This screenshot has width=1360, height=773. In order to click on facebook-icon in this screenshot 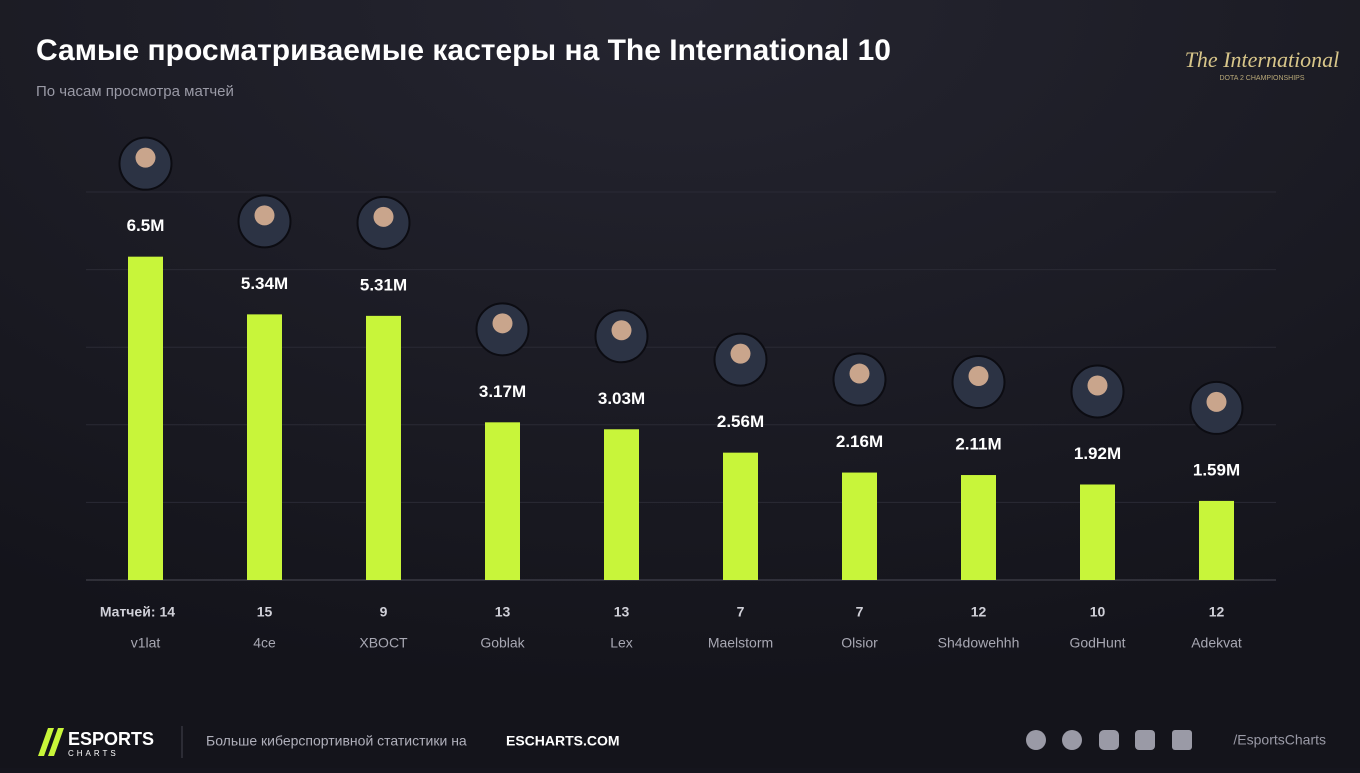, I will do `click(1072, 740)`.